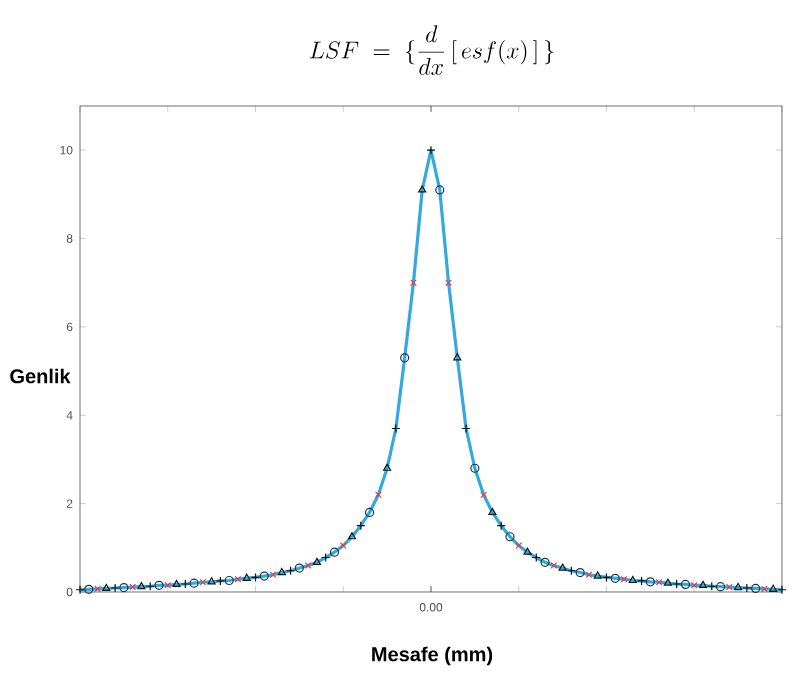 This screenshot has width=798, height=674. Describe the element at coordinates (40, 376) in the screenshot. I see `y-axis-title: Genlik` at that location.